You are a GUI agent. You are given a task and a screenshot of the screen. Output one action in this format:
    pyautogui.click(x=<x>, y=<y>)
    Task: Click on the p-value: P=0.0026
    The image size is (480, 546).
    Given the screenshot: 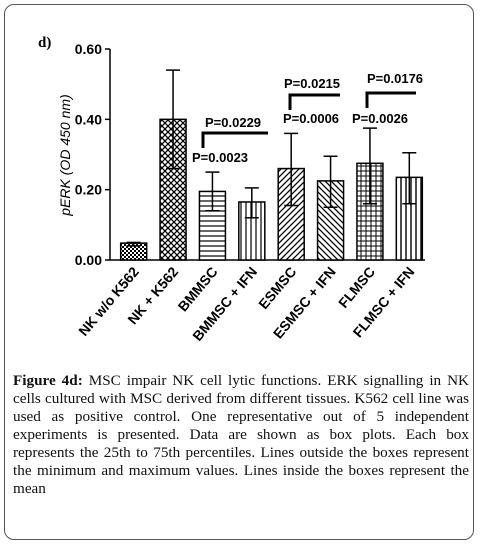 What is the action you would take?
    pyautogui.click(x=380, y=118)
    